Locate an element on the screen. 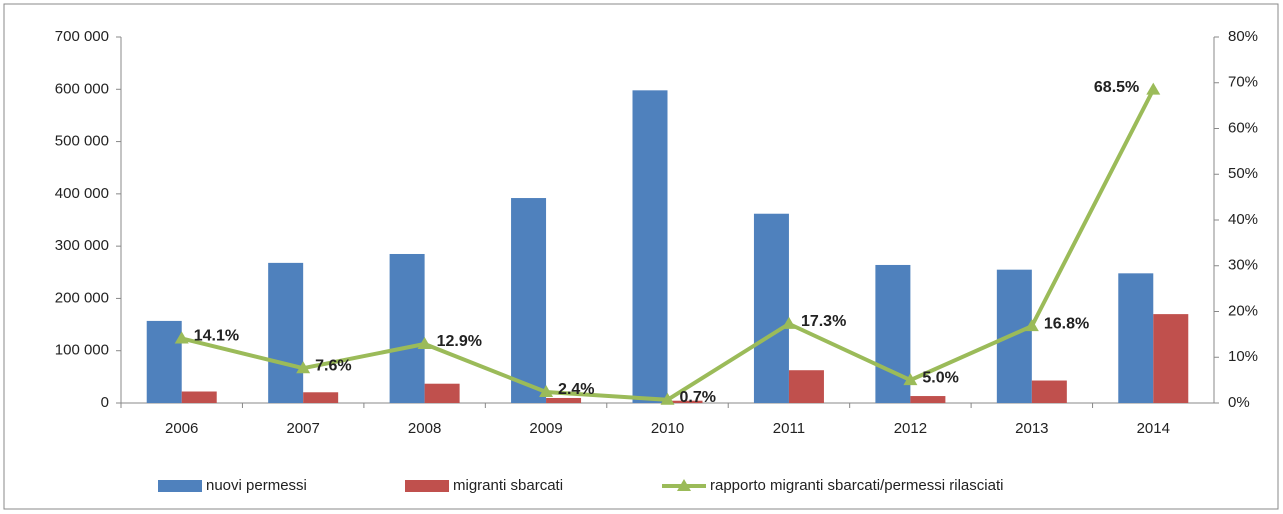 Image resolution: width=1283 pixels, height=514 pixels. x-tick-label: 2012 is located at coordinates (910, 428).